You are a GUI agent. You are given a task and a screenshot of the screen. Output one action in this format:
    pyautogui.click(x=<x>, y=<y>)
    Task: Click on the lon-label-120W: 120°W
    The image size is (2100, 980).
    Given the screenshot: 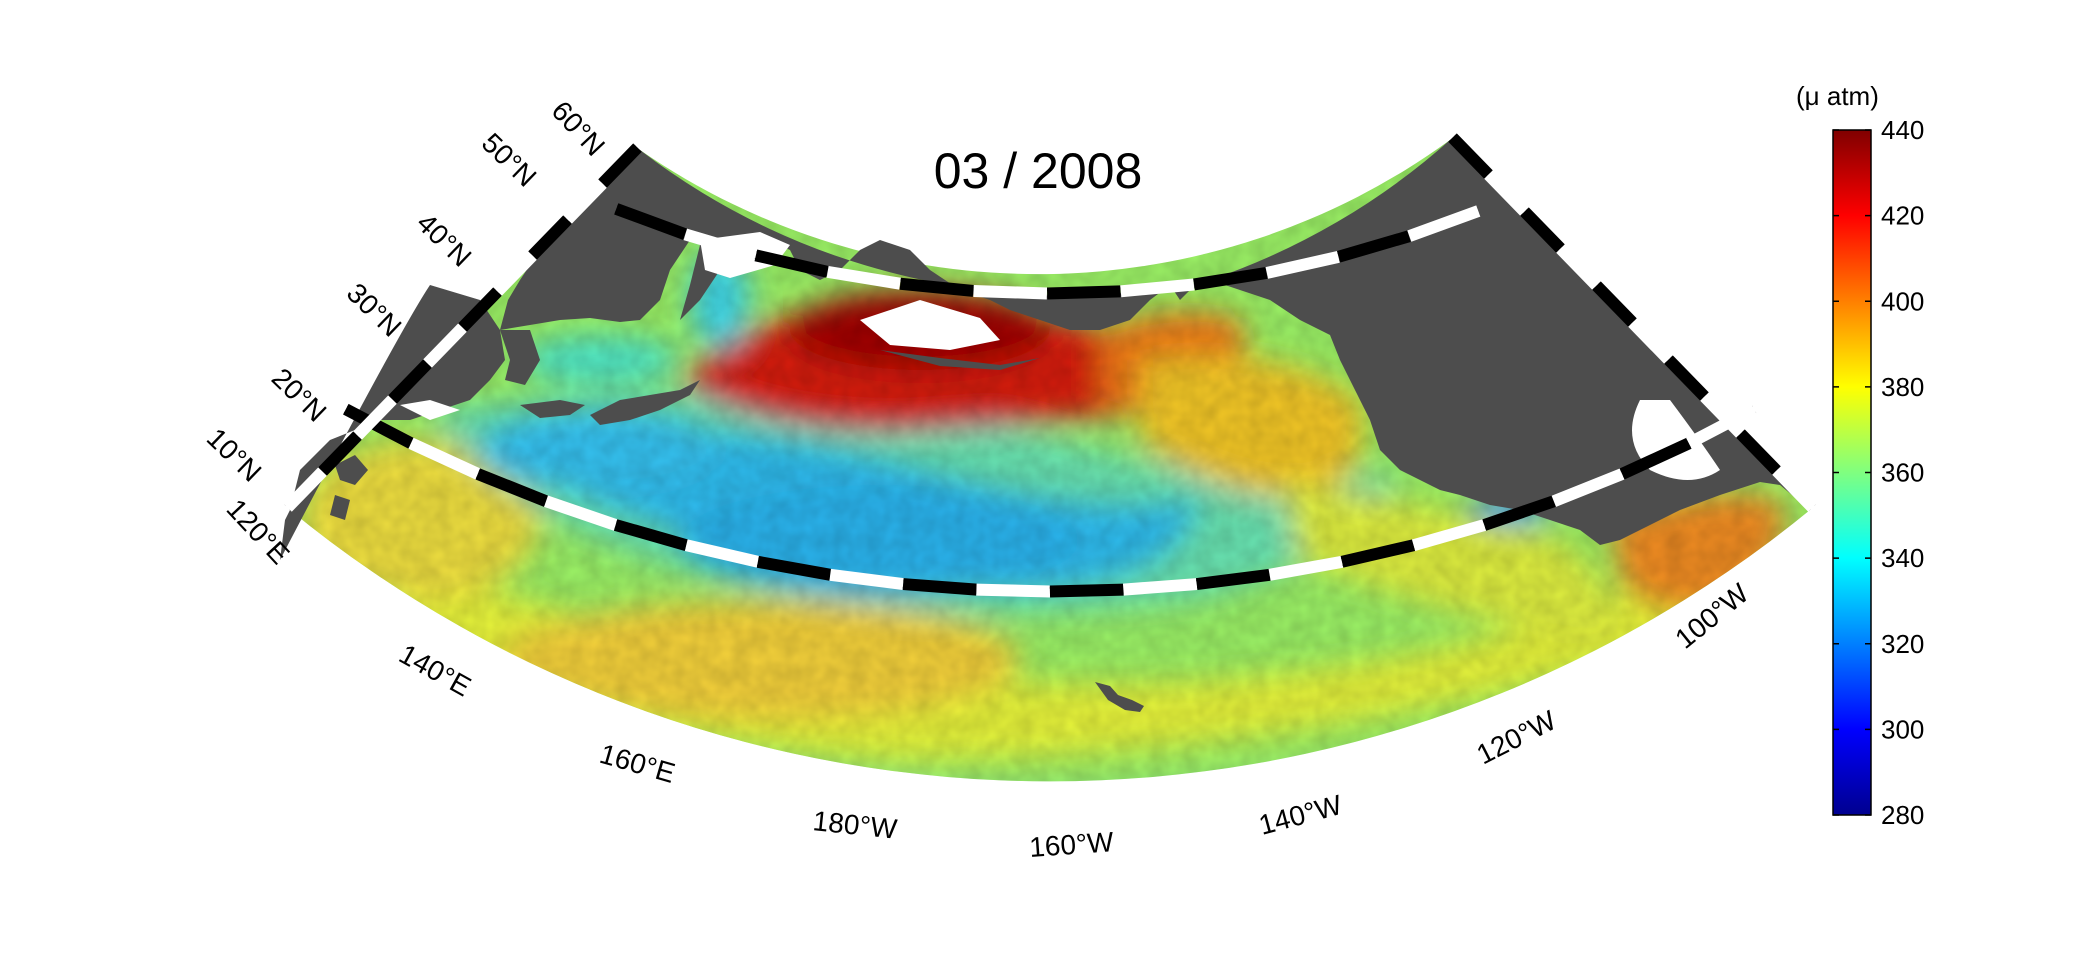 What is the action you would take?
    pyautogui.click(x=1517, y=737)
    